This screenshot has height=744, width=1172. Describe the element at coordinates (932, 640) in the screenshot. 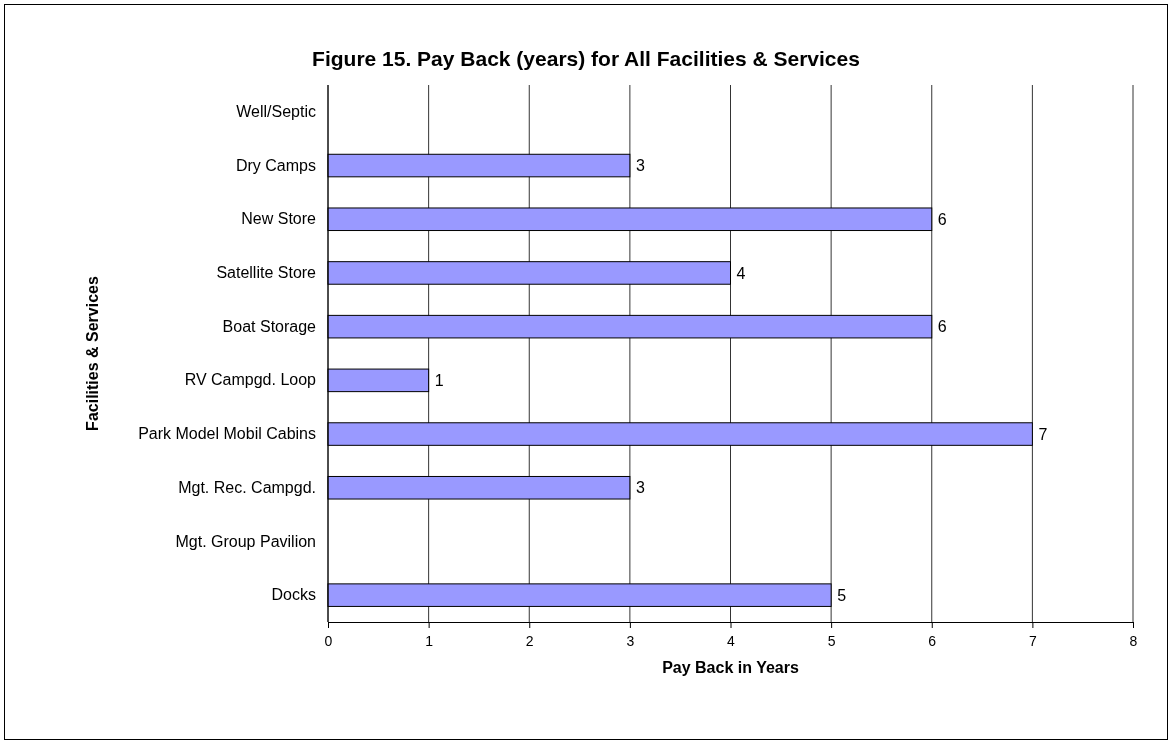

I see `x-tick-label: 6` at that location.